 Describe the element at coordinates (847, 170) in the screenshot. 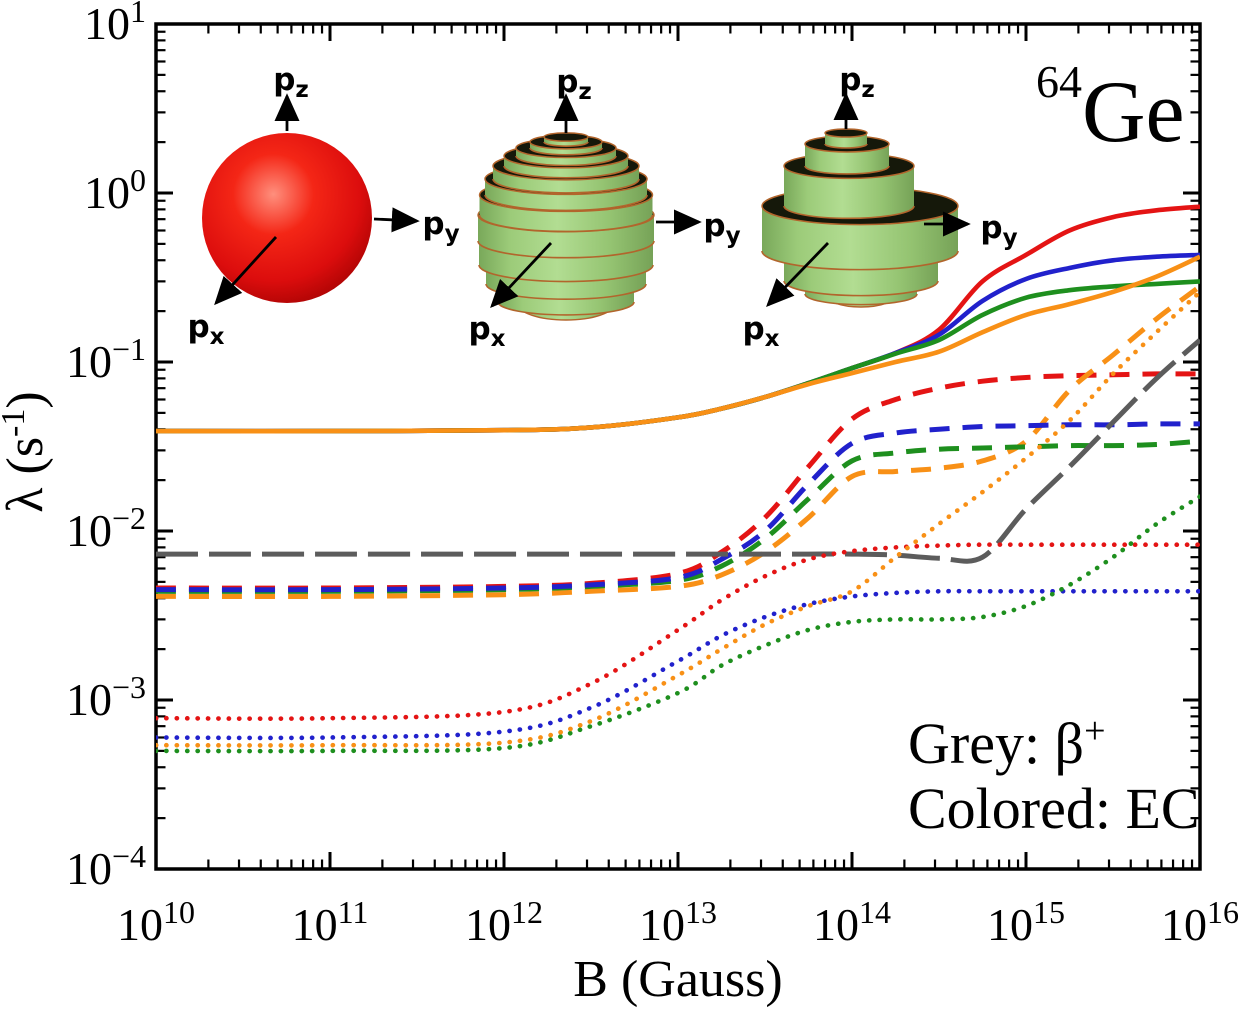

I see `cyl-5-bottom-rim` at that location.